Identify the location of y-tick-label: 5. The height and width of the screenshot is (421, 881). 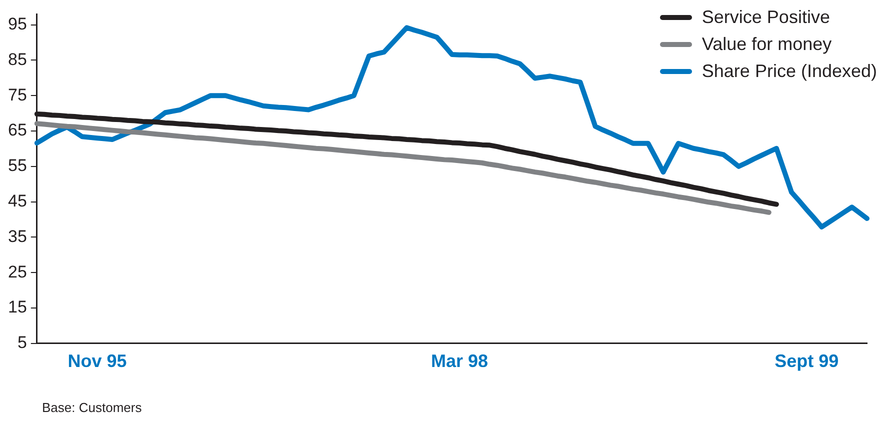
(22, 342).